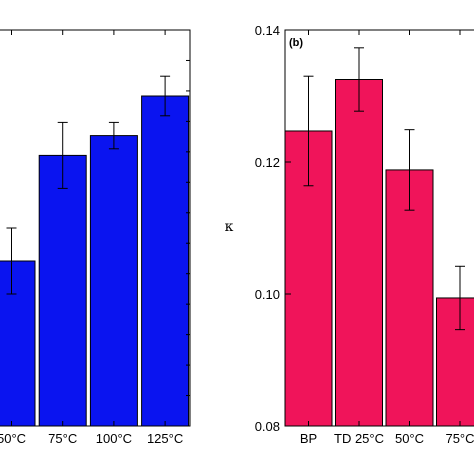 Image resolution: width=474 pixels, height=474 pixels. What do you see at coordinates (267, 294) in the screenshot?
I see `y-tick-label: 0.10` at bounding box center [267, 294].